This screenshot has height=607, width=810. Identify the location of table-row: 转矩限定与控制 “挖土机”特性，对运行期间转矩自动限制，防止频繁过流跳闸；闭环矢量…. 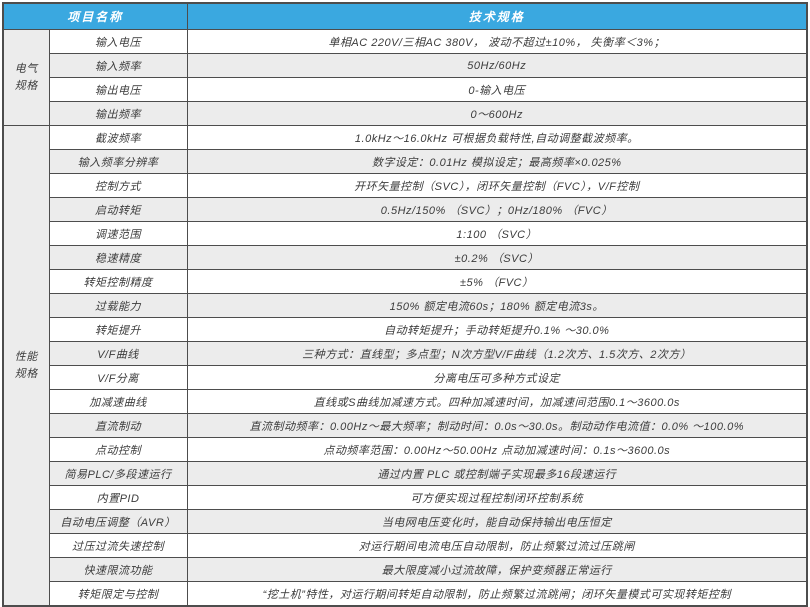
(405, 594).